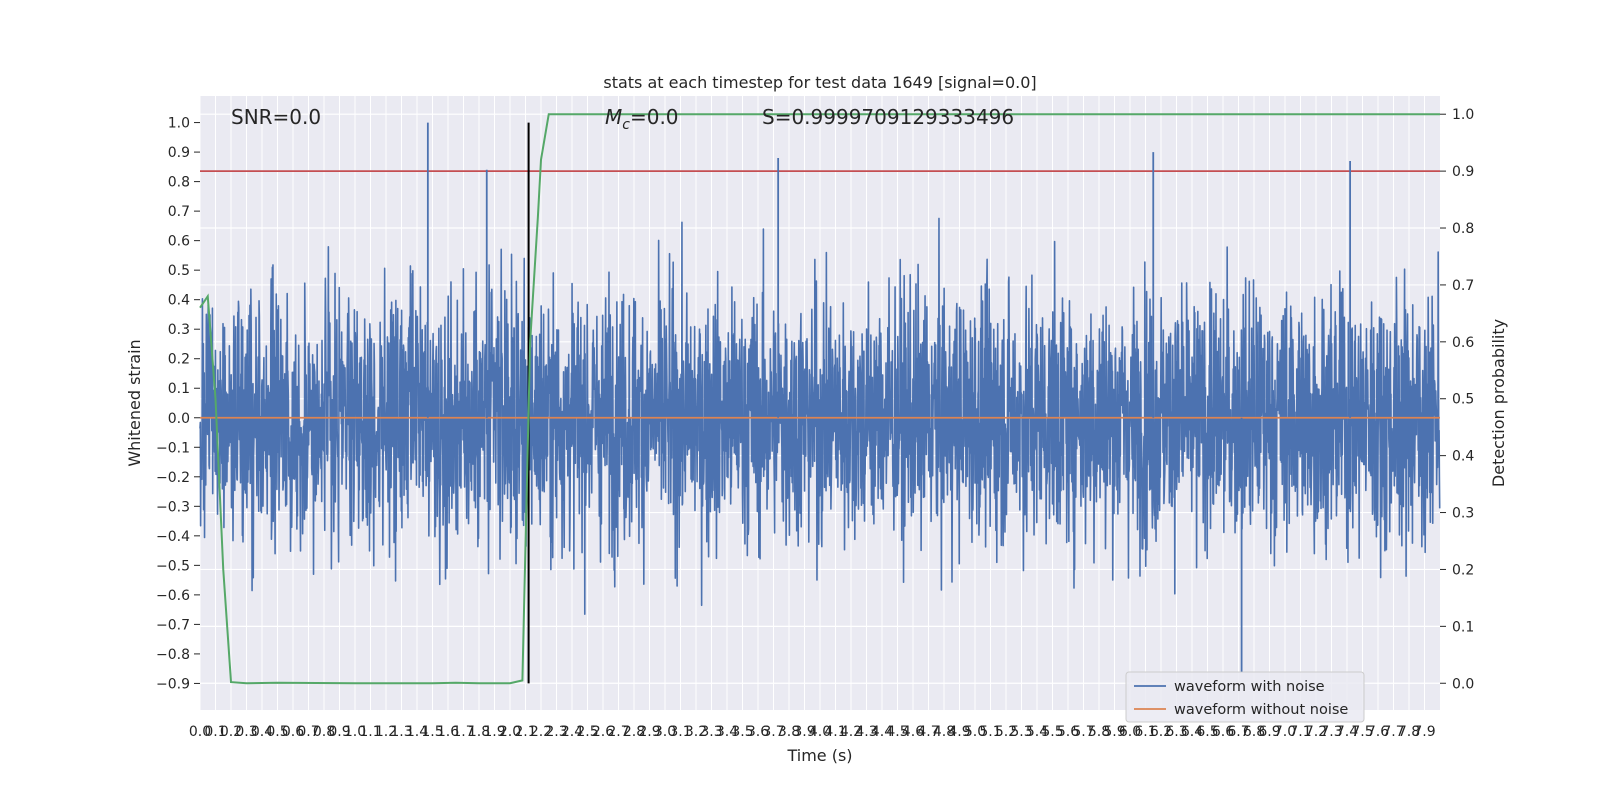 The height and width of the screenshot is (800, 1600). What do you see at coordinates (819, 755) in the screenshot?
I see `x-axis-title: Time (s)` at bounding box center [819, 755].